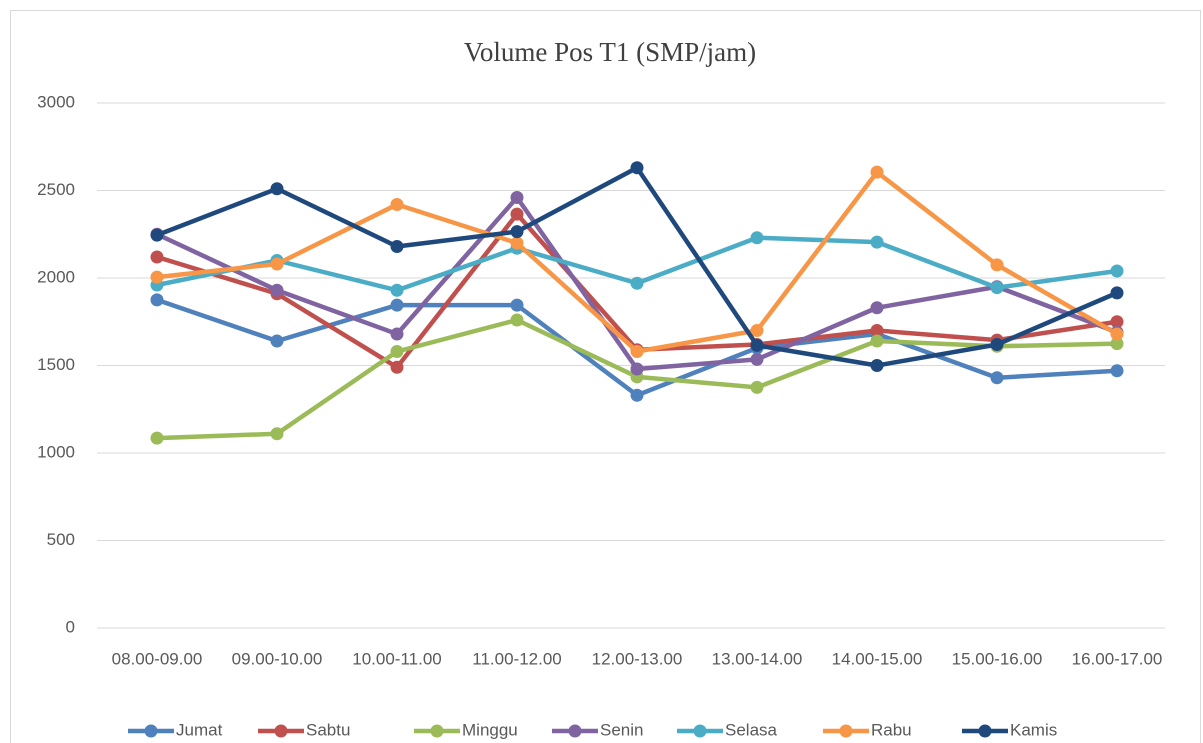 This screenshot has height=743, width=1203. Describe the element at coordinates (1117, 658) in the screenshot. I see `x-tick-label: 16.00-17.00` at that location.